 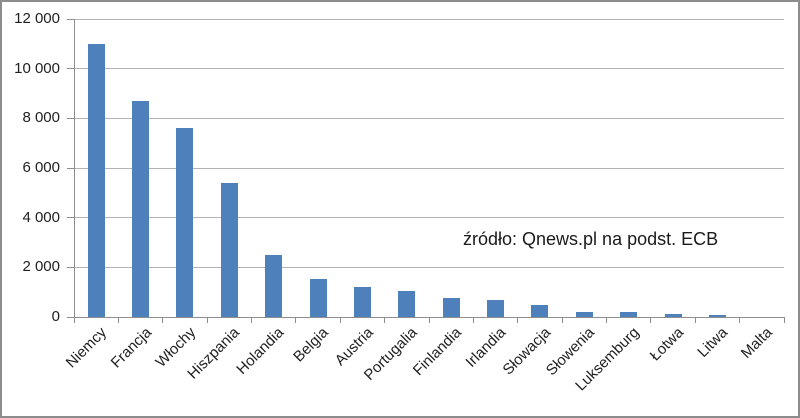 What do you see at coordinates (584, 314) in the screenshot?
I see `bar-słowenia` at bounding box center [584, 314].